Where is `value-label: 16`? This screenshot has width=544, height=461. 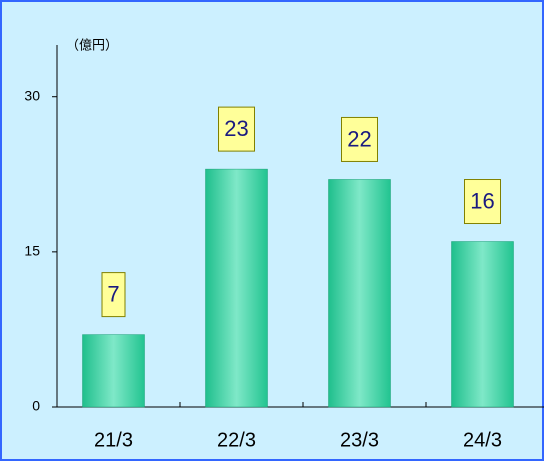
value-label: 16 is located at coordinates (482, 200).